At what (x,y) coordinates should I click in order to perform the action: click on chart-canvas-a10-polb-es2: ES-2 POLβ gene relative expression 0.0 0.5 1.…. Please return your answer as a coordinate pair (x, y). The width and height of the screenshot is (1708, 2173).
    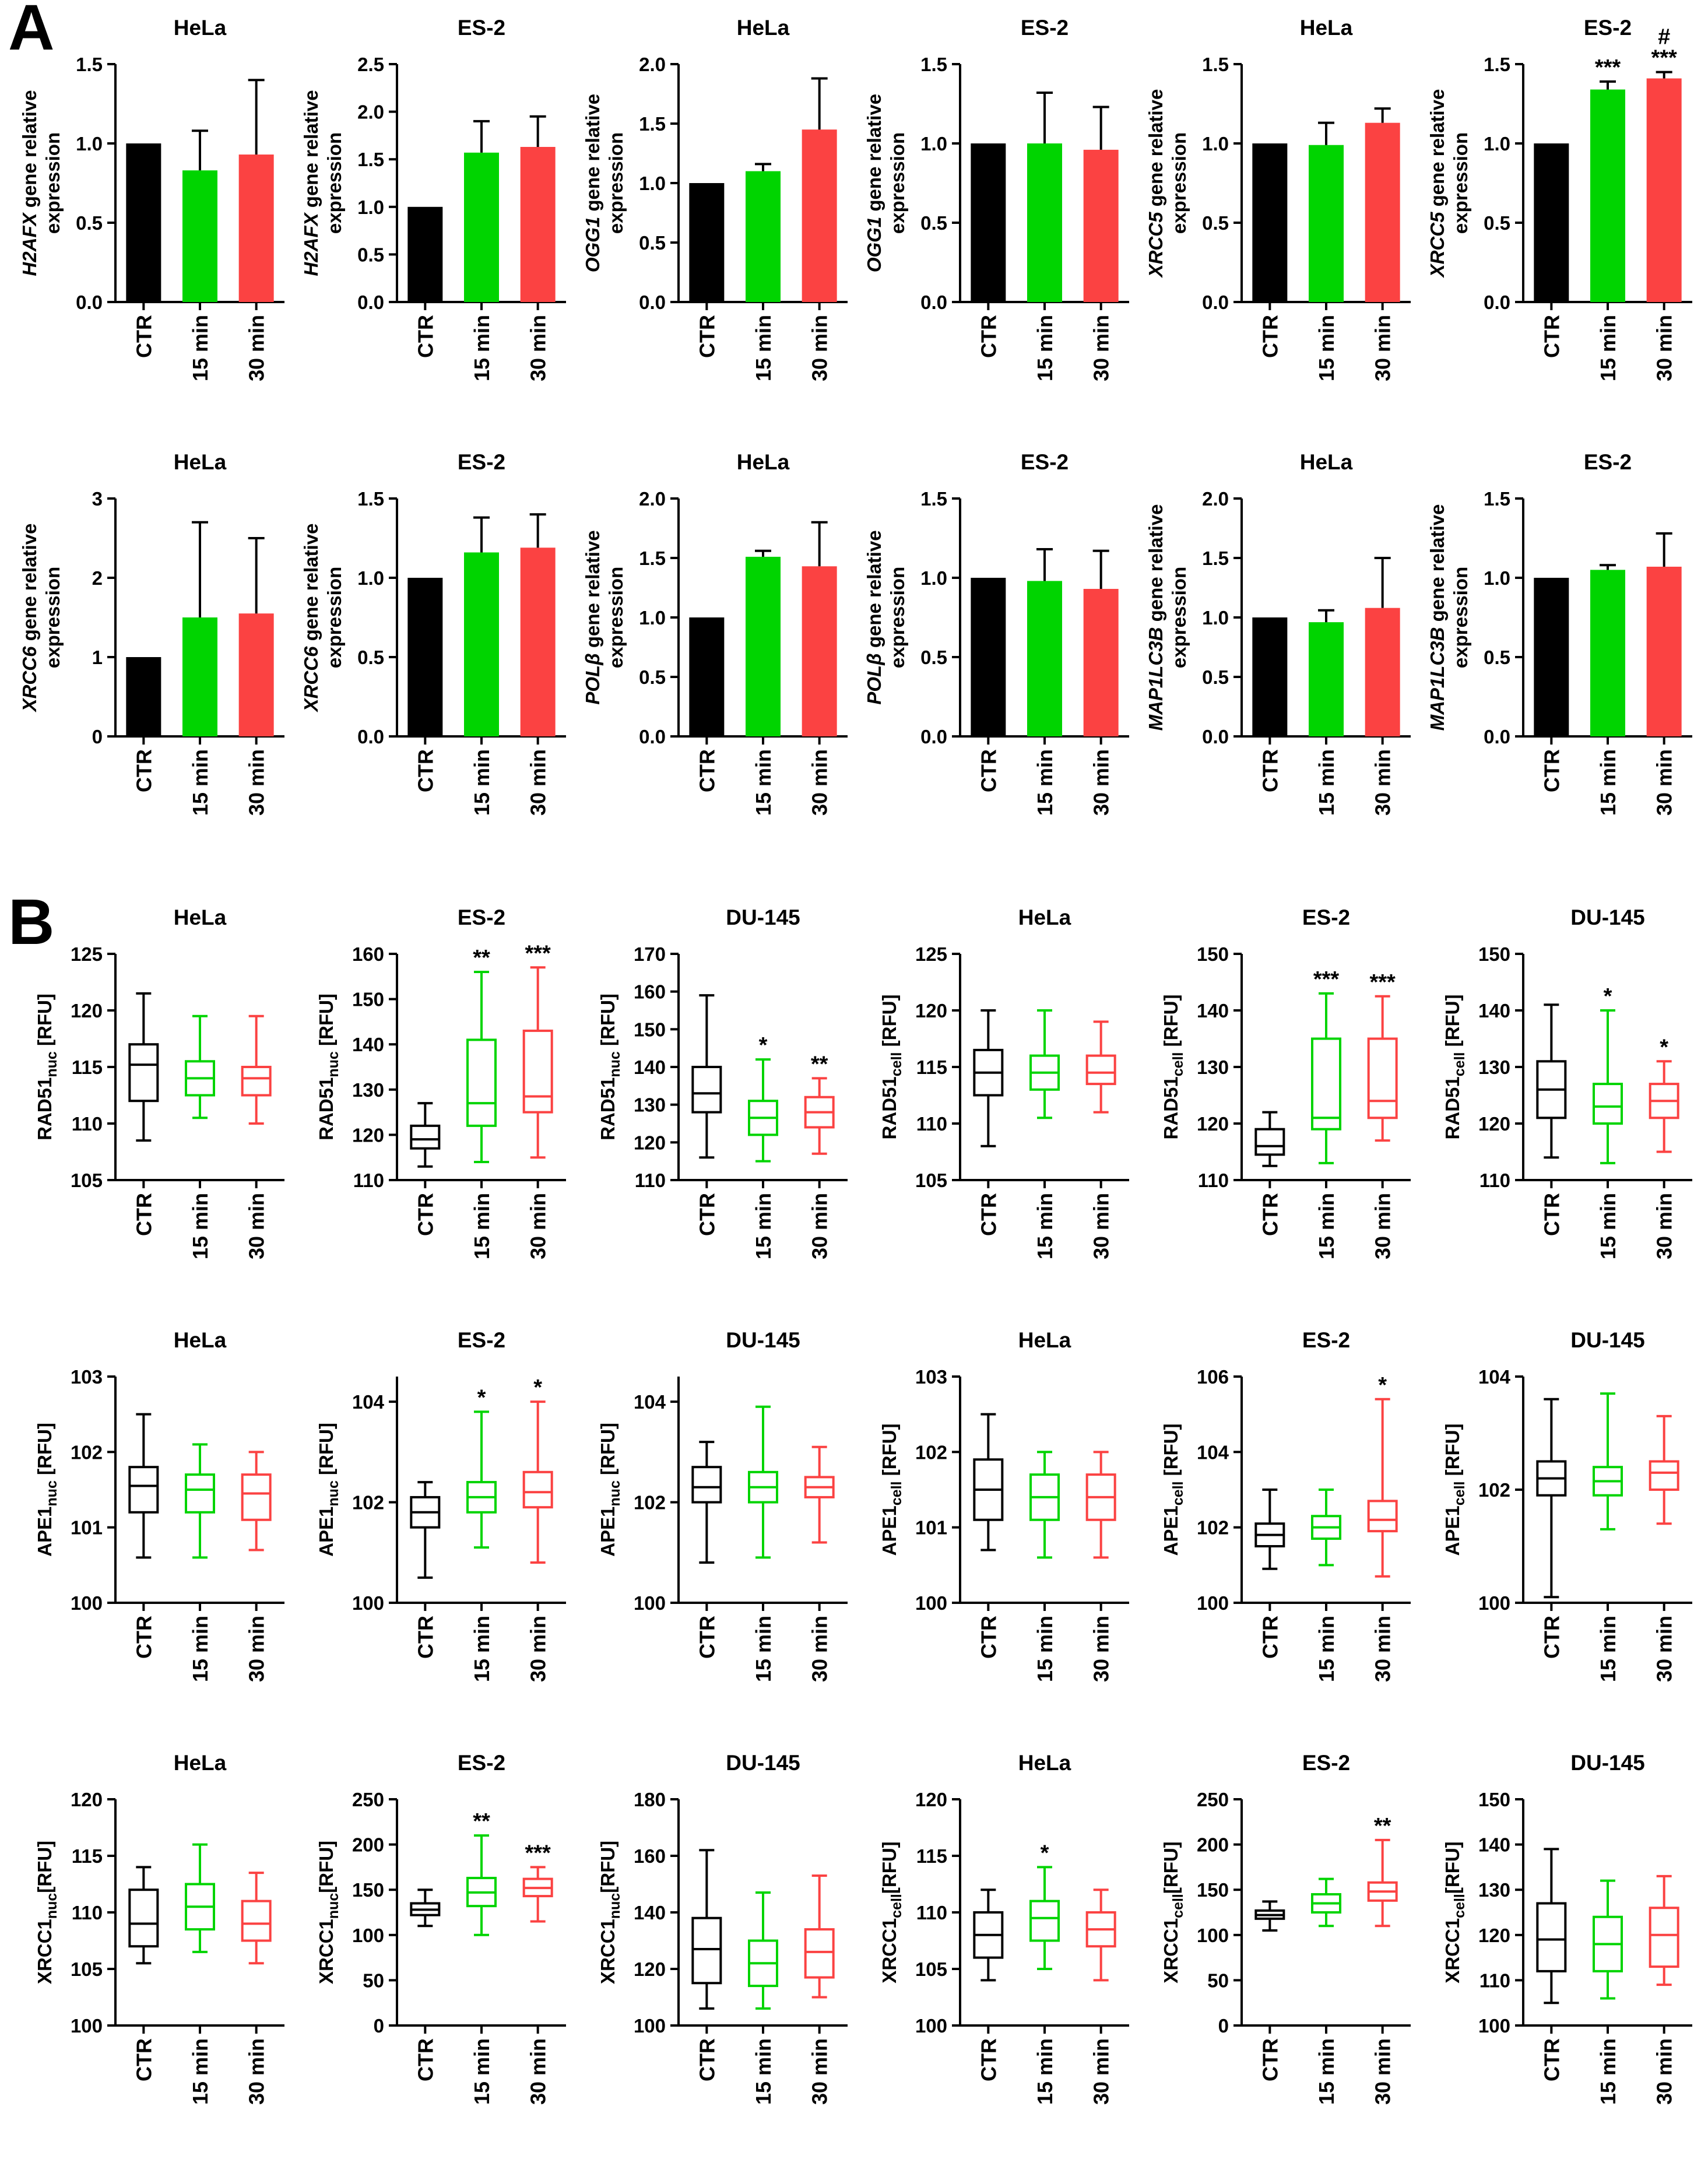
    Looking at the image, I should click on (996, 633).